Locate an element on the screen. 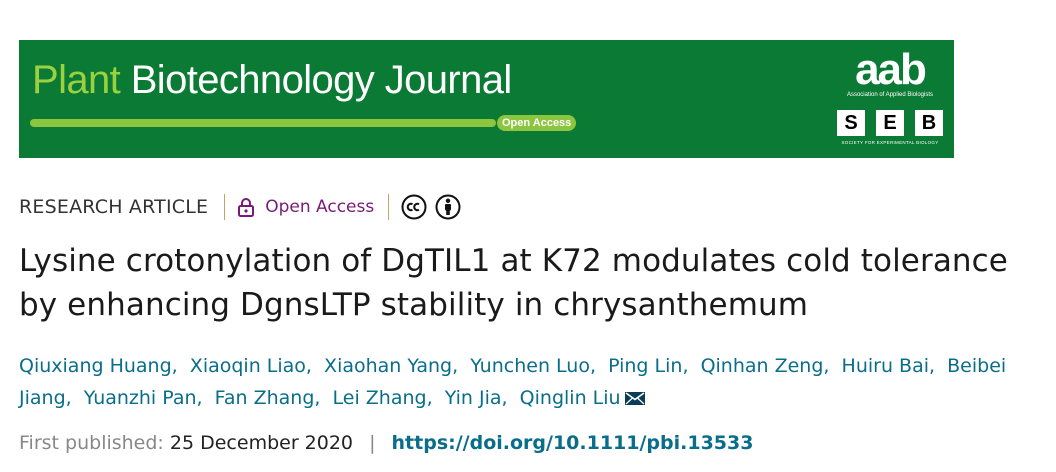 This screenshot has width=1056, height=472. aab-logo: aab is located at coordinates (891, 69).